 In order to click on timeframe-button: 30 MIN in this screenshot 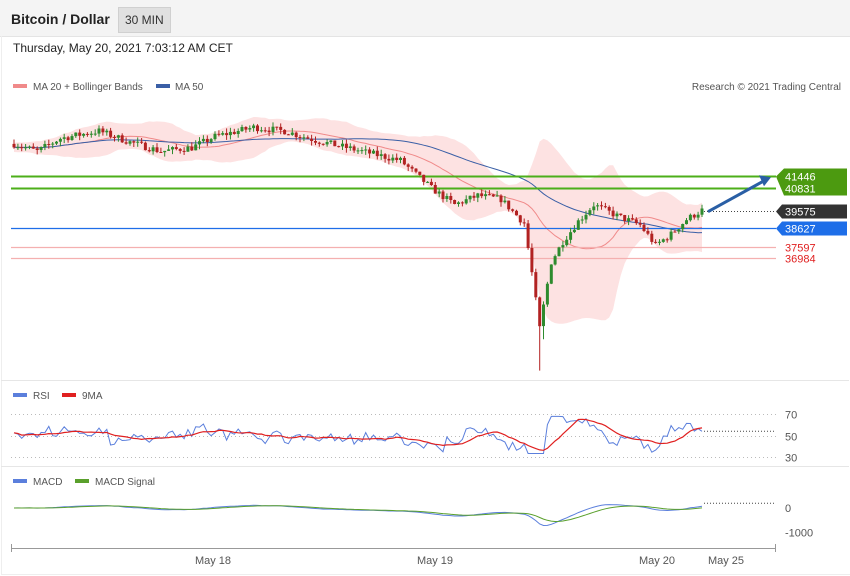, I will do `click(144, 20)`.